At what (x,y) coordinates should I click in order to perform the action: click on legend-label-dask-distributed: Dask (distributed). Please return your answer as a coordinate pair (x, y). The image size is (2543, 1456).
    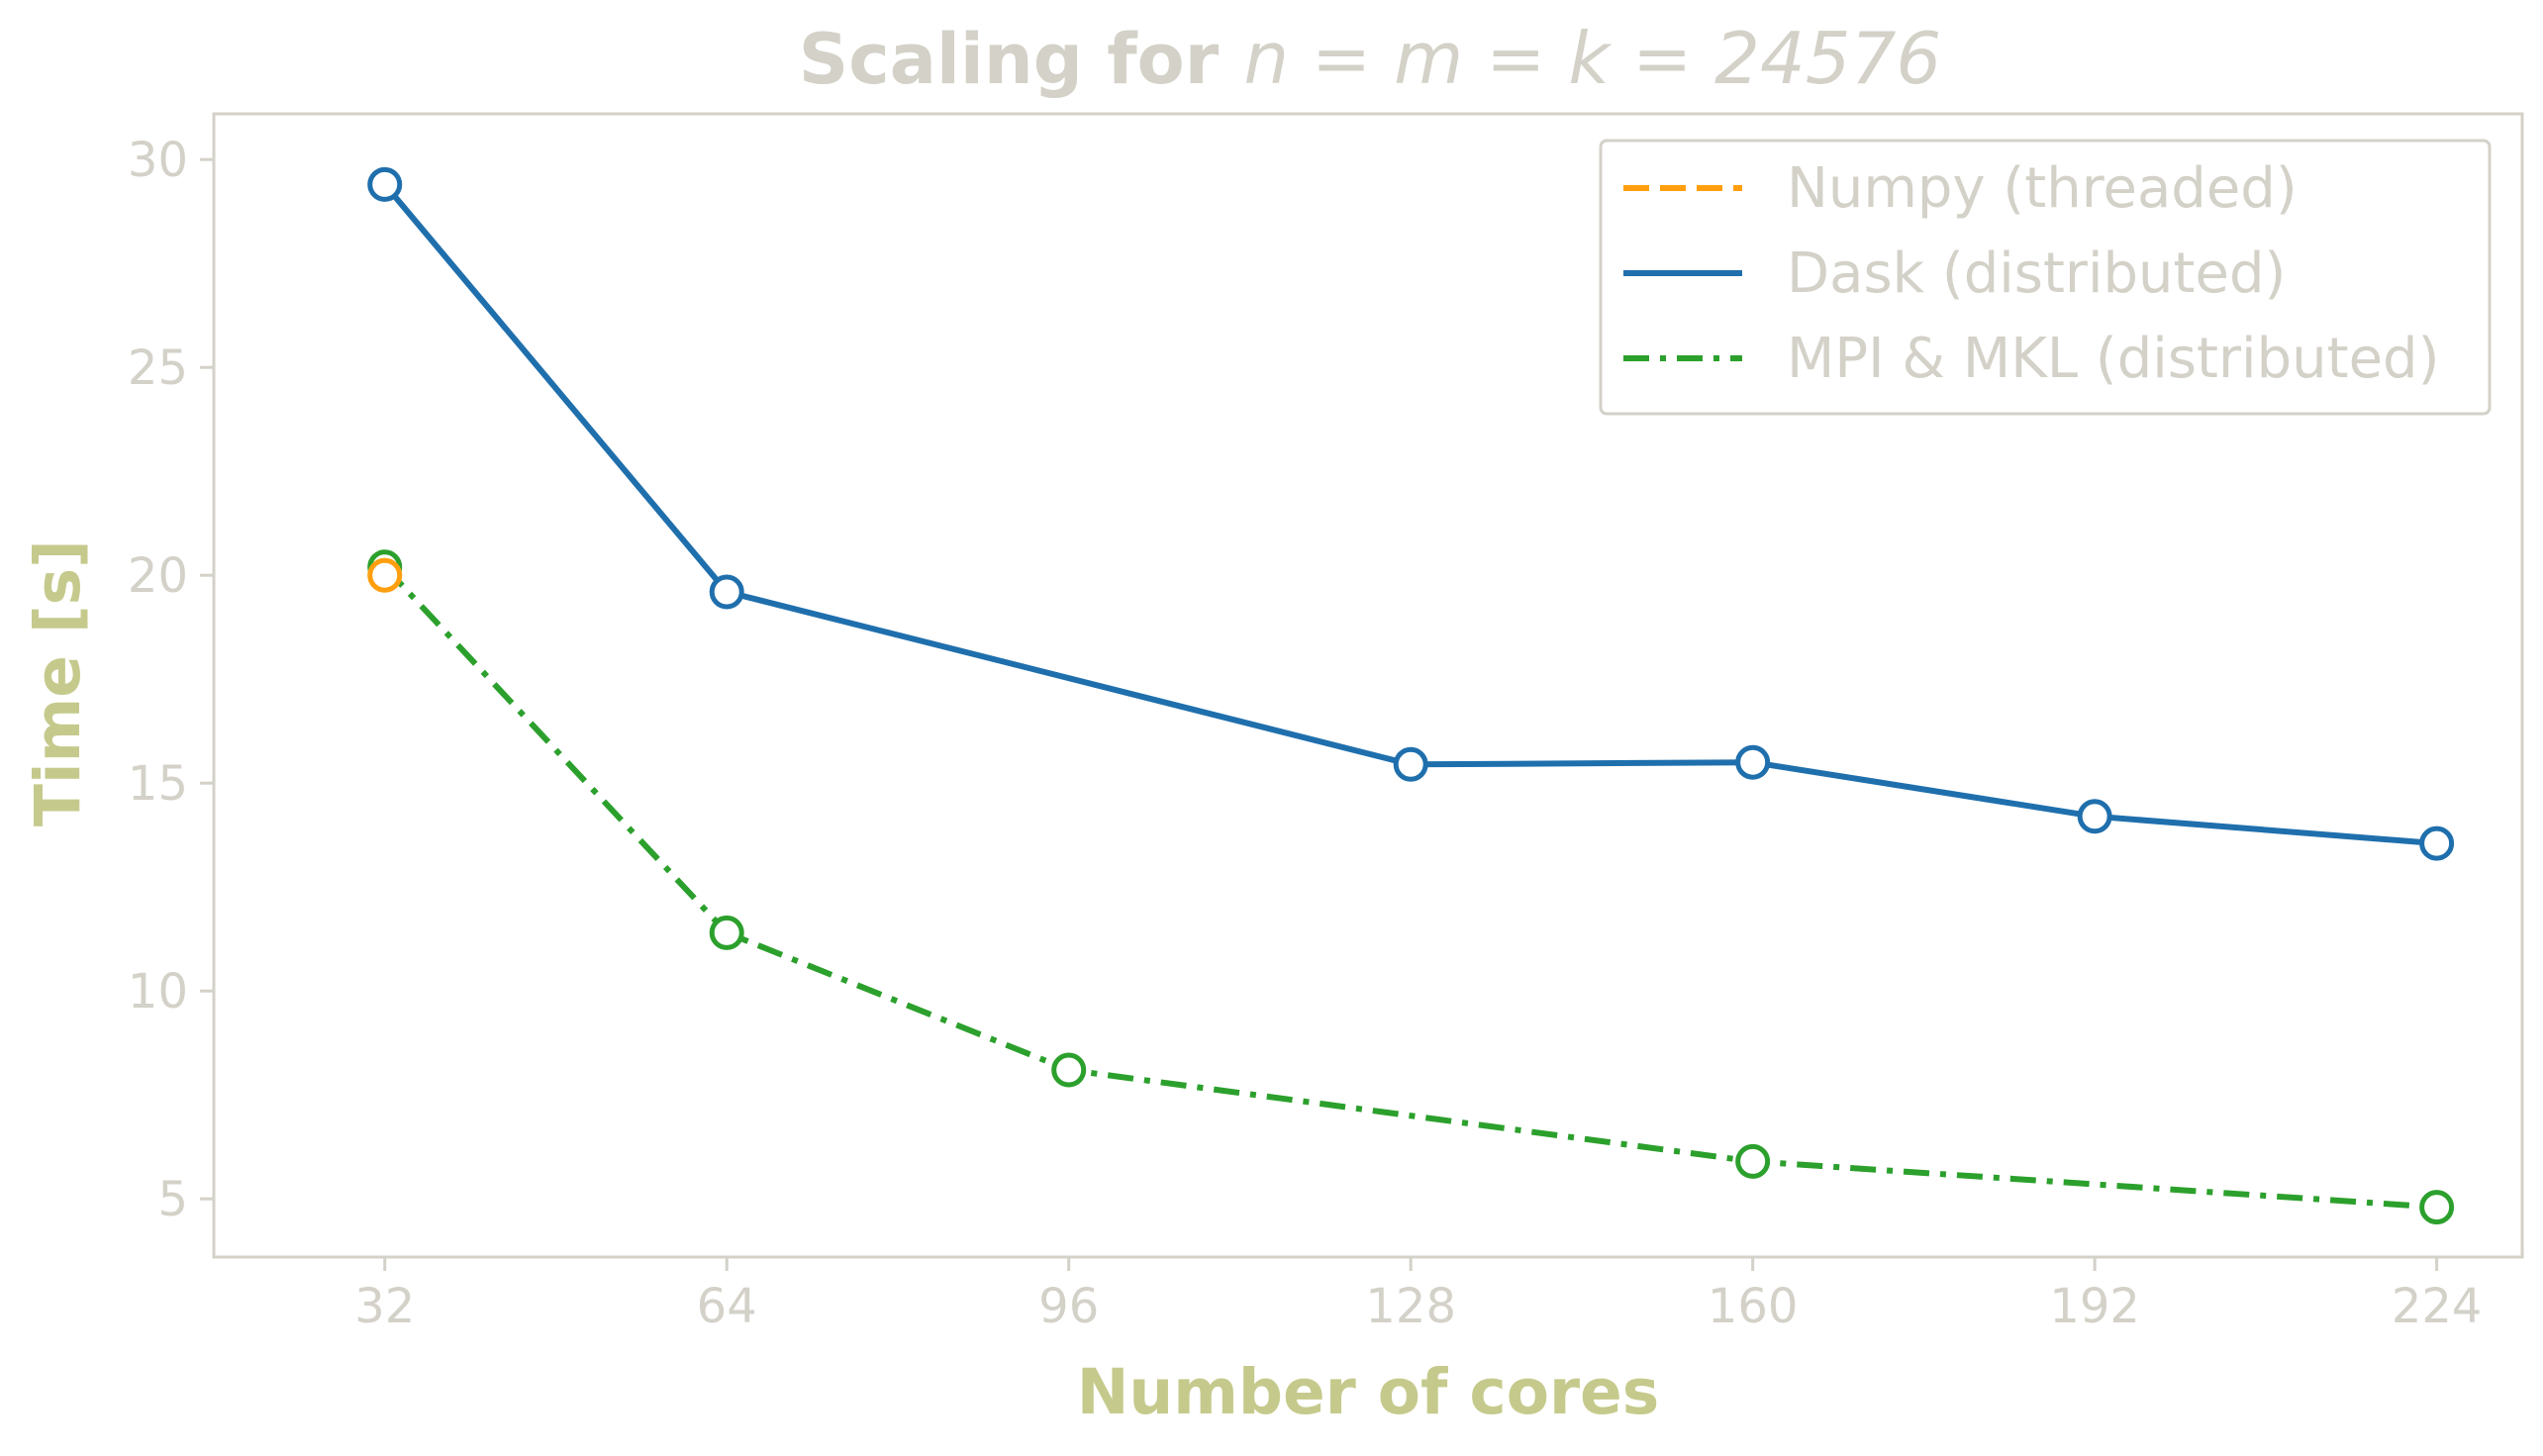
    Looking at the image, I should click on (2036, 274).